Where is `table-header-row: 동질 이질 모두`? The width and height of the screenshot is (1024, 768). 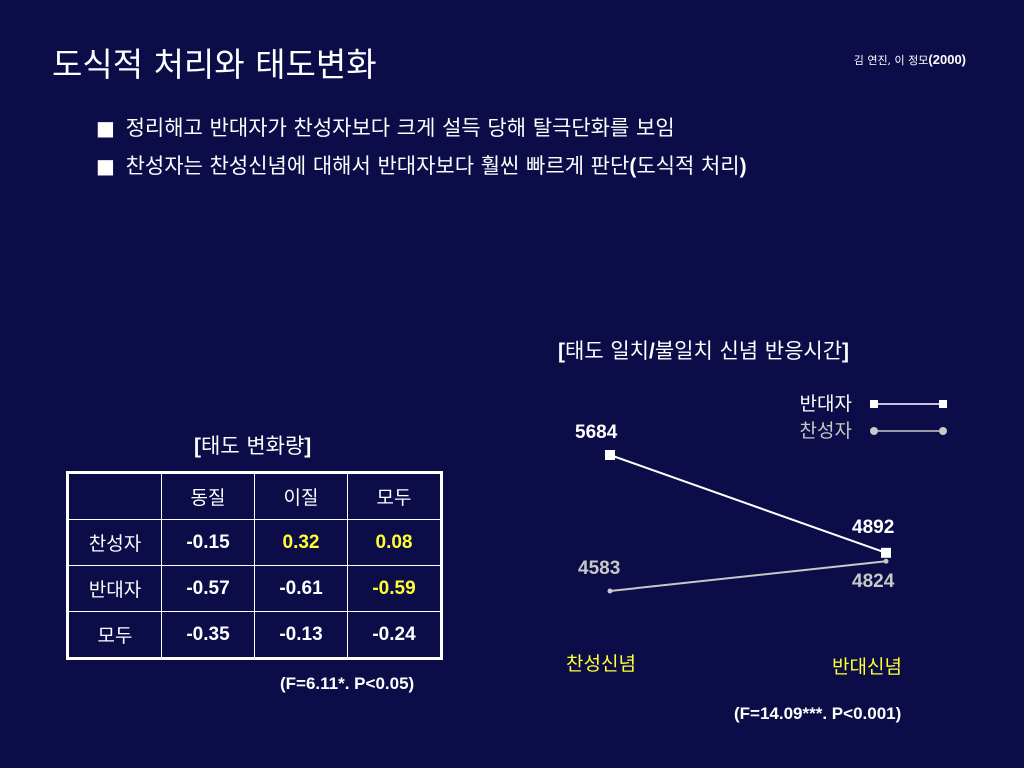 table-header-row: 동질 이질 모두 is located at coordinates (254, 496).